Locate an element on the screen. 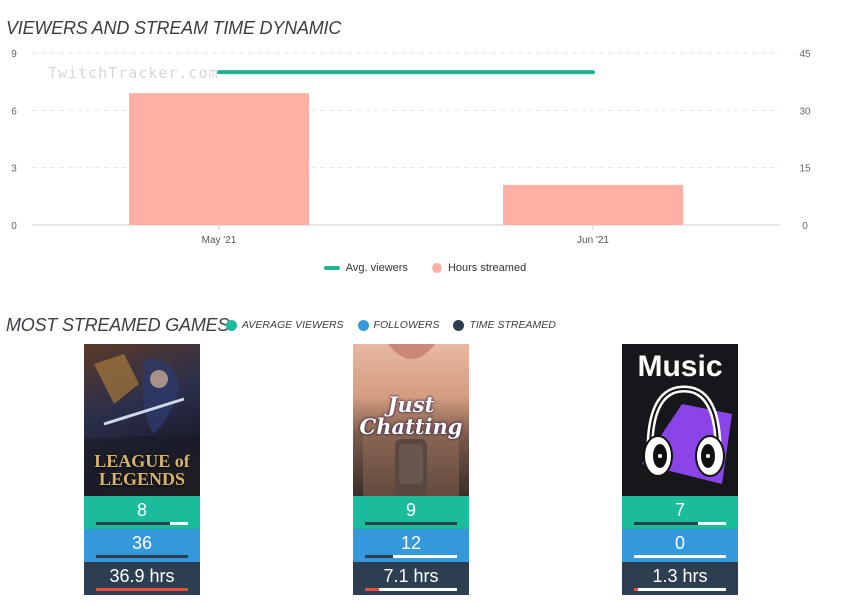  avg-viewers-value: 9 is located at coordinates (410, 510).